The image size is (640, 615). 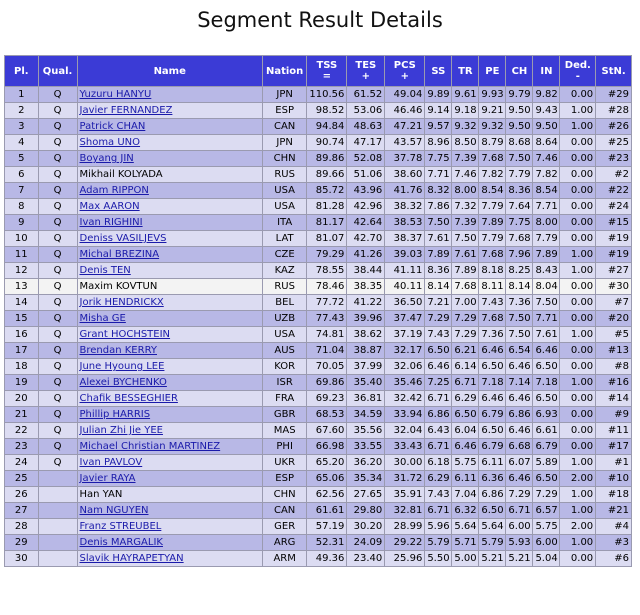 I want to click on cell-pl: 22, so click(x=21, y=430).